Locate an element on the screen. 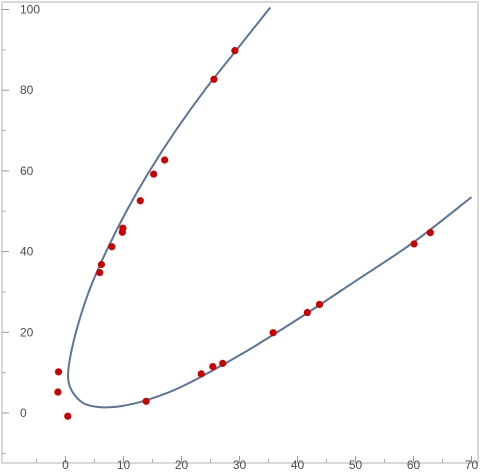  x-tick-label: 40 is located at coordinates (298, 465).